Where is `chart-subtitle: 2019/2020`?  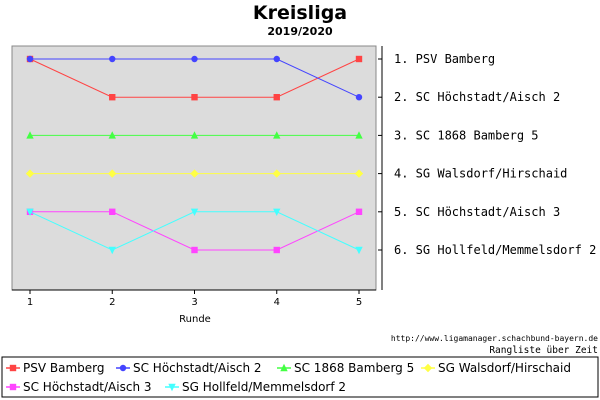
chart-subtitle: 2019/2020 is located at coordinates (300, 31).